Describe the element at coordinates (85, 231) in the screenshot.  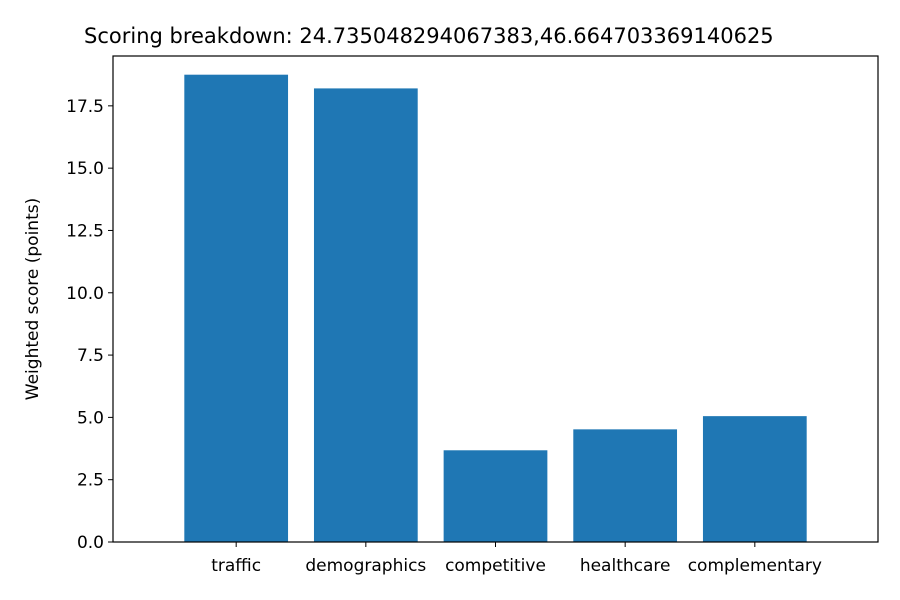
I see `y-tick-label: 12.5` at that location.